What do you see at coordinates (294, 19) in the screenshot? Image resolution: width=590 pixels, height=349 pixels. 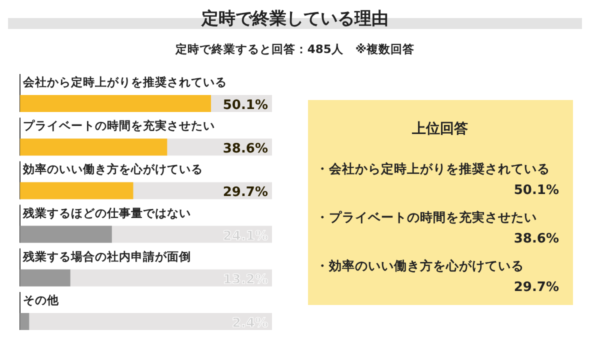 I see `text: 定時で終業している理由` at bounding box center [294, 19].